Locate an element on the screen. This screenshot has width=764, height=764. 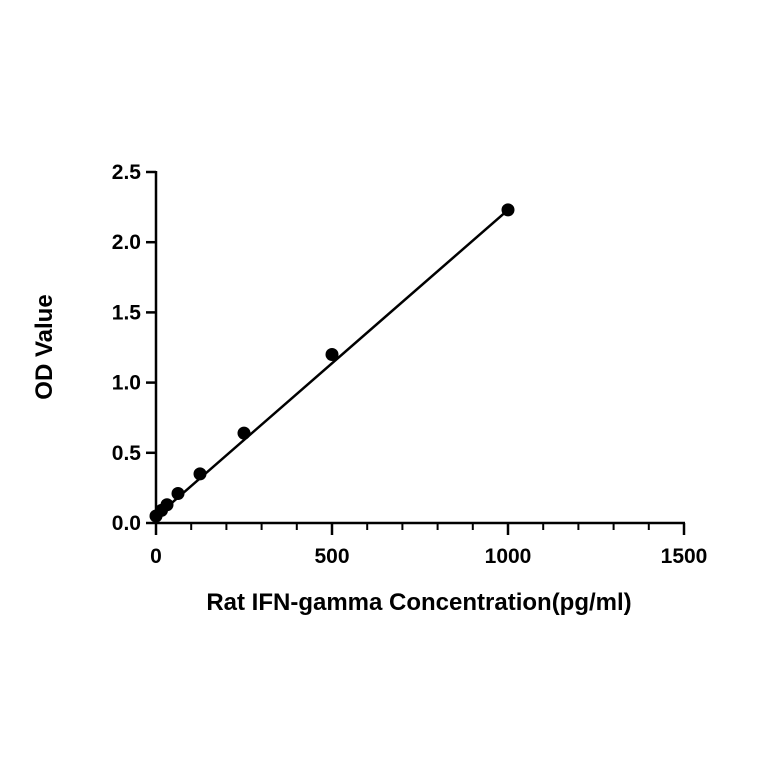
x-tick-label: 1000 is located at coordinates (508, 556).